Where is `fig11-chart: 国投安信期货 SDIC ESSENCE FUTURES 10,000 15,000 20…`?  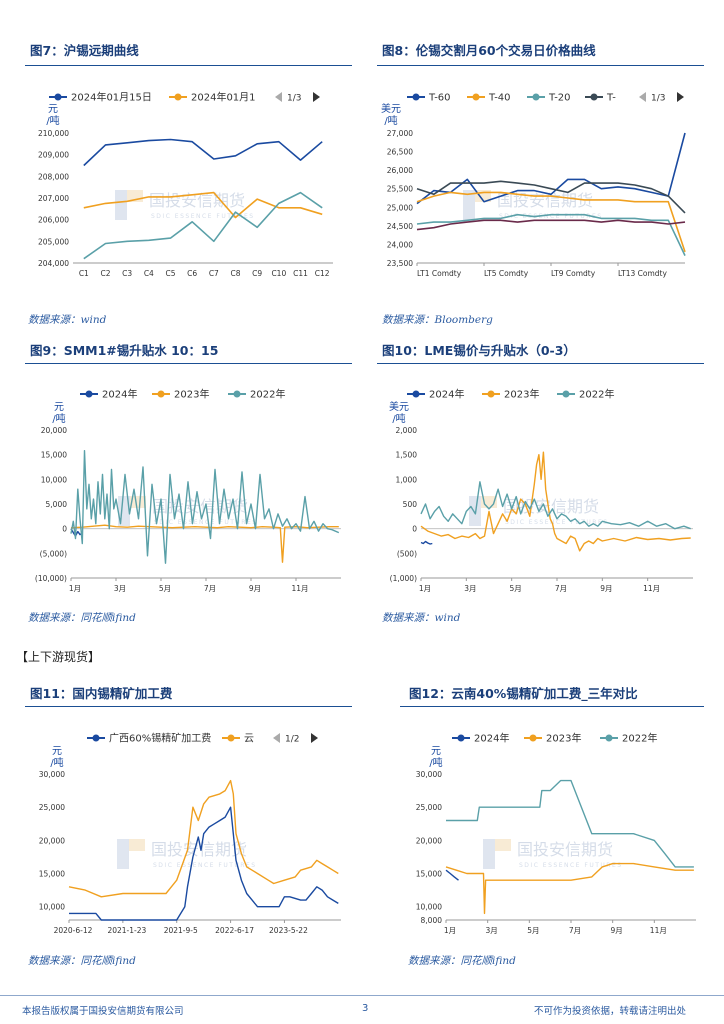
fig11-chart: 国投安信期货 SDIC ESSENCE FUTURES 10,000 15,000 20… is located at coordinates (190, 833).